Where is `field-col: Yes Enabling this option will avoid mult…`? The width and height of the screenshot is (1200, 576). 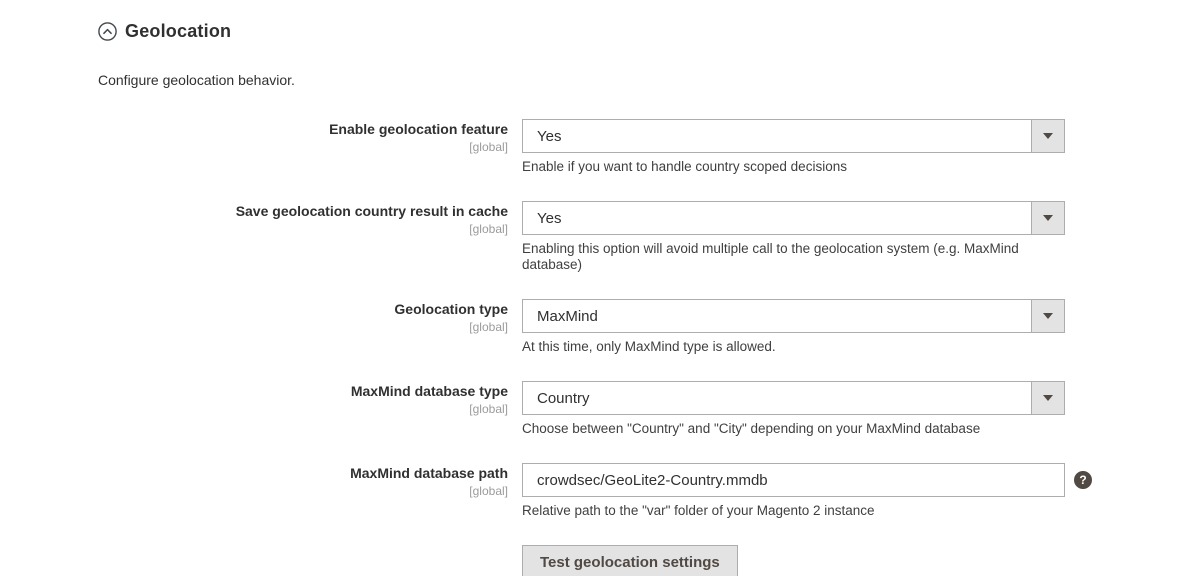
field-col: Yes Enabling this option will avoid mult… is located at coordinates (793, 237).